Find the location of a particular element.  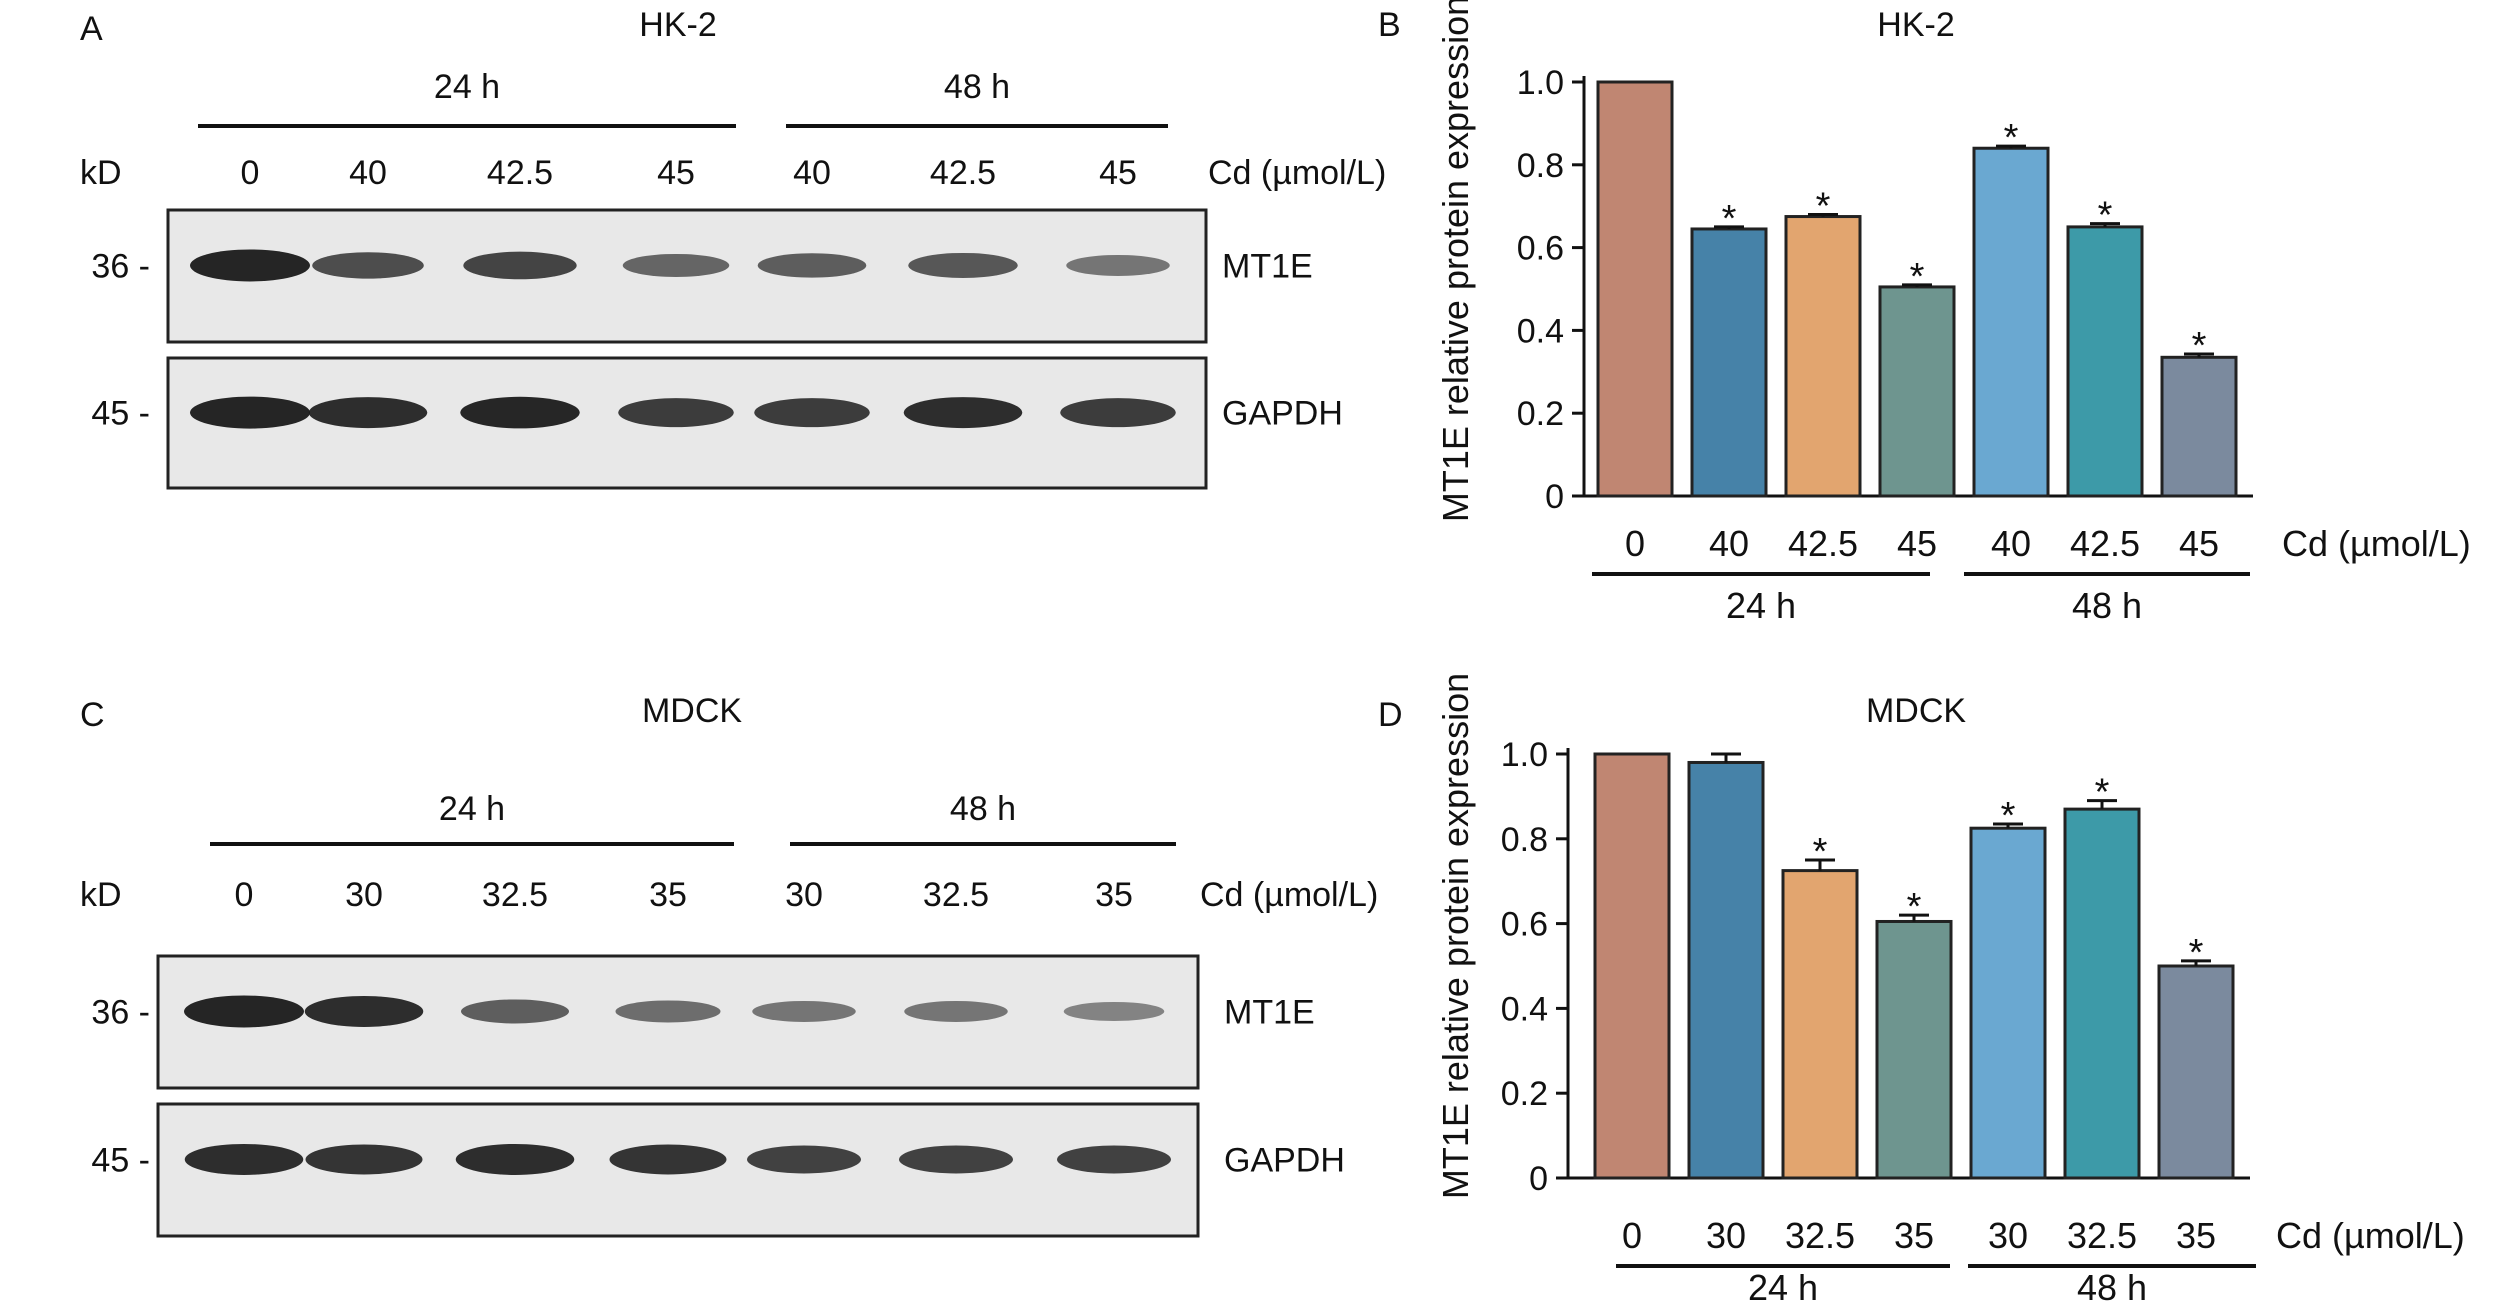

y-tick-label: 0 is located at coordinates (1538, 1179).